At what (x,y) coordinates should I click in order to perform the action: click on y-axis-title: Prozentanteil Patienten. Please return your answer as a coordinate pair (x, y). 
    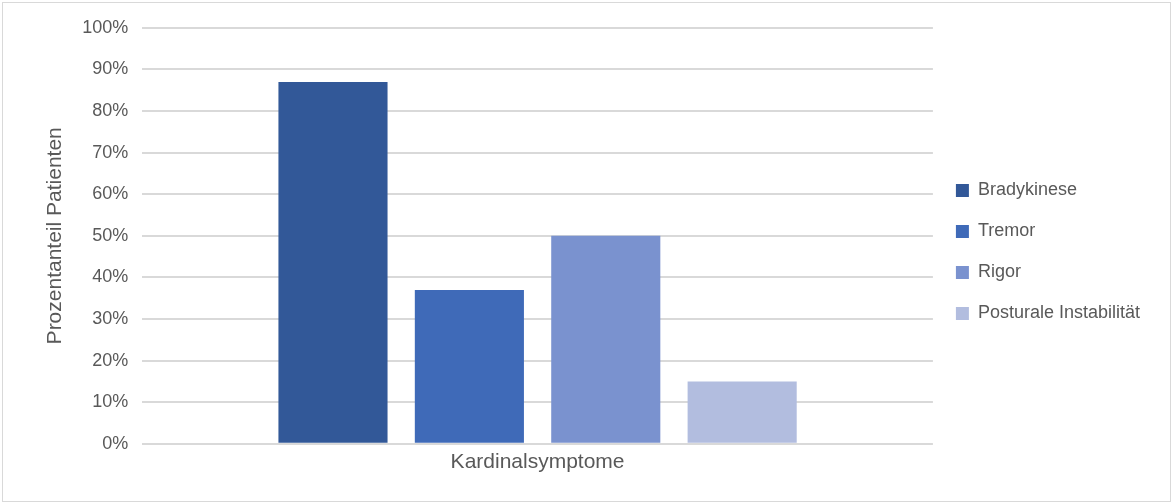
    Looking at the image, I should click on (54, 236).